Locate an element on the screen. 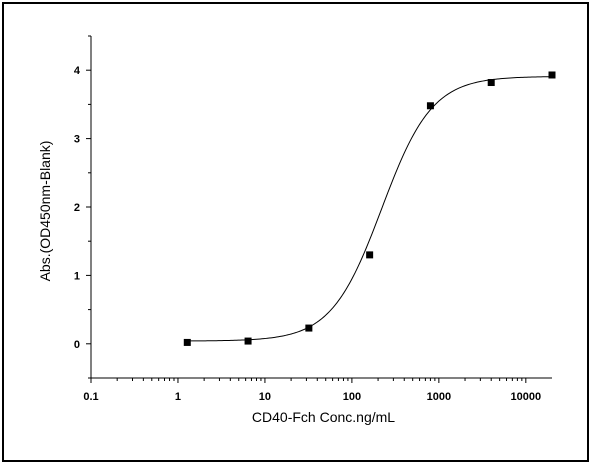 The width and height of the screenshot is (591, 464). y-tick-label: 4 is located at coordinates (77, 71).